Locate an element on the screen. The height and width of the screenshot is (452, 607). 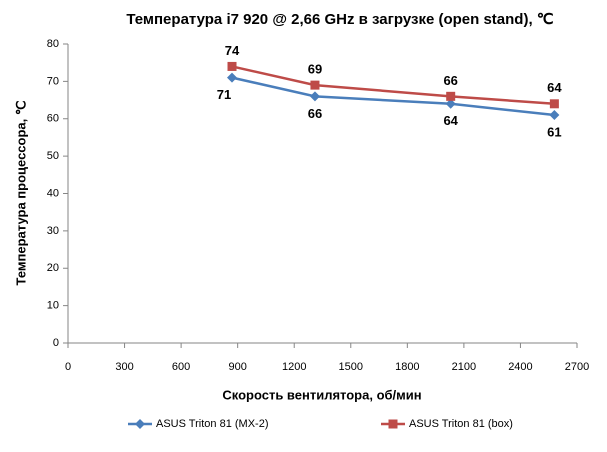
legend-label: ASUS Triton 81 (box) is located at coordinates (461, 424).